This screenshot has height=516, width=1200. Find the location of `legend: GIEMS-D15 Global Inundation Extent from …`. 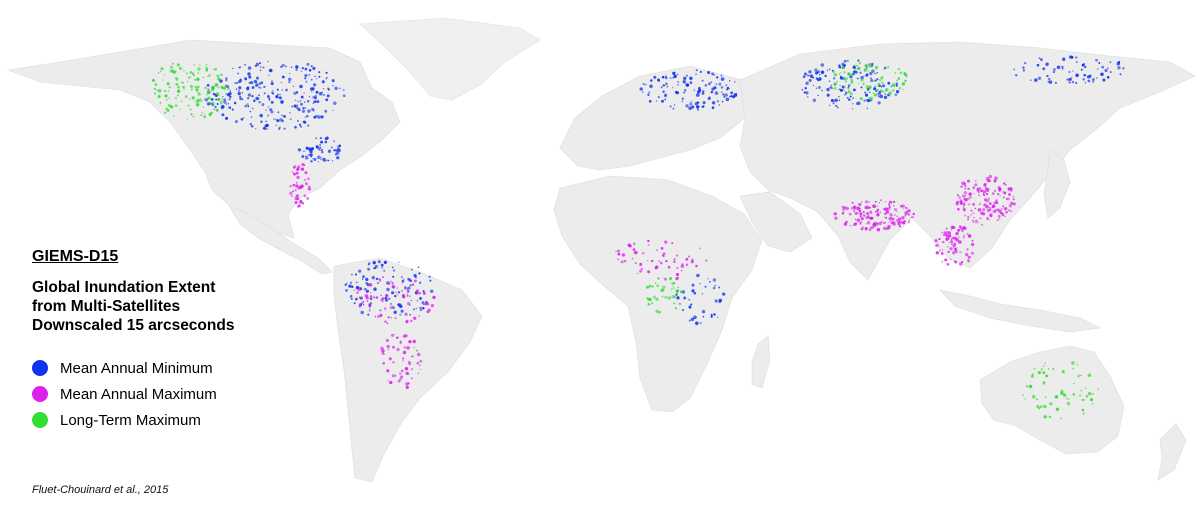

legend: GIEMS-D15 Global Inundation Extent from … is located at coordinates (162, 340).